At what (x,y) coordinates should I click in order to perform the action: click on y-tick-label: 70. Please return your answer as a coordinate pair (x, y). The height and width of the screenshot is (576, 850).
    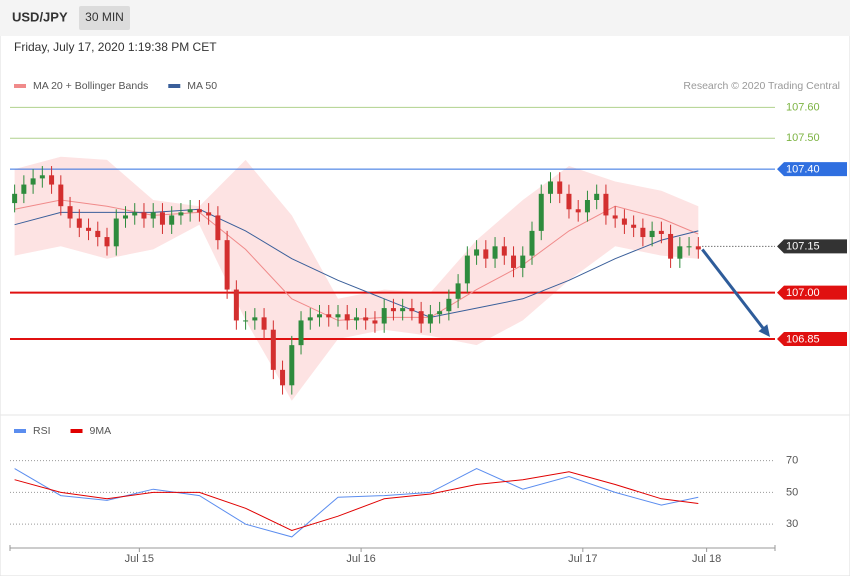
    Looking at the image, I should click on (792, 461).